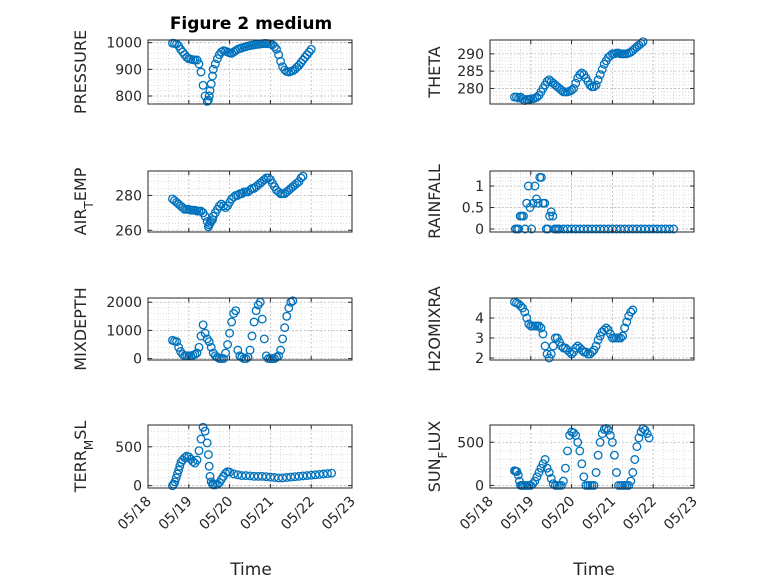 The width and height of the screenshot is (778, 583). I want to click on y-tick-label: 3, so click(479, 339).